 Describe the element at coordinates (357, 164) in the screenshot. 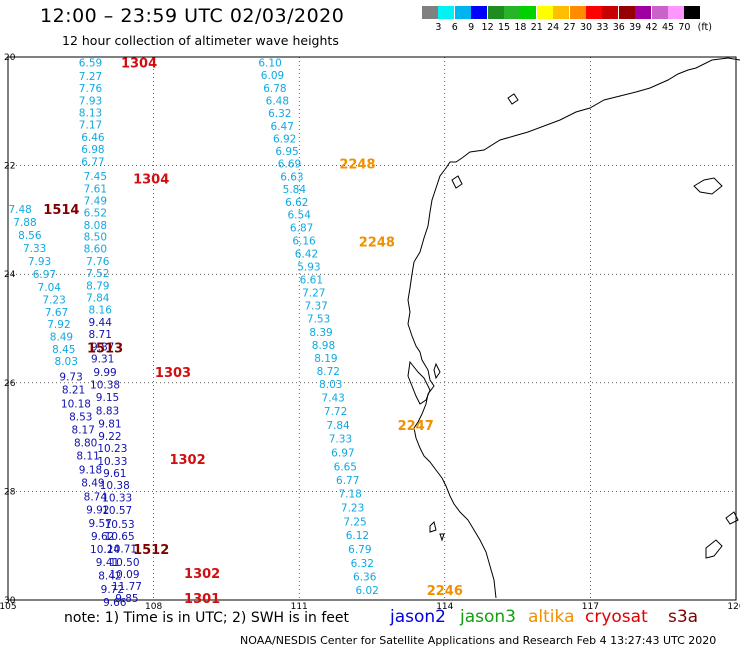

I see `pass-time-label: 2248` at that location.